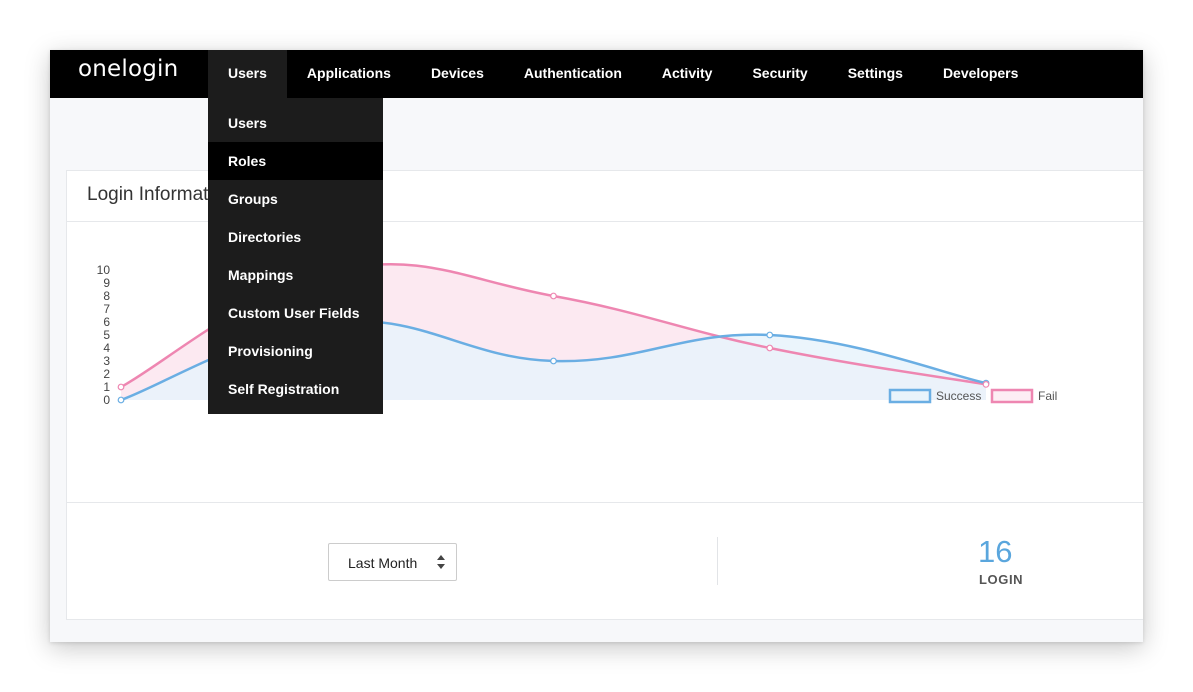  Describe the element at coordinates (553, 335) in the screenshot. I see `data-points` at that location.